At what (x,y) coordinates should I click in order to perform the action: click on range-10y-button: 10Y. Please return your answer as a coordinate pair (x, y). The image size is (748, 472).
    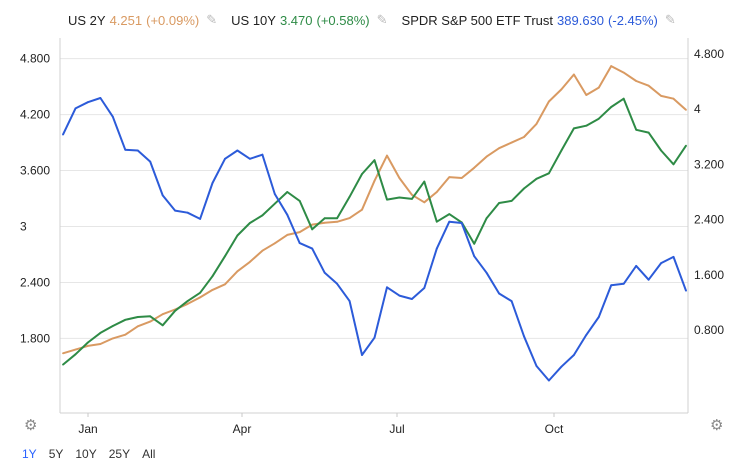
    Looking at the image, I should click on (86, 454).